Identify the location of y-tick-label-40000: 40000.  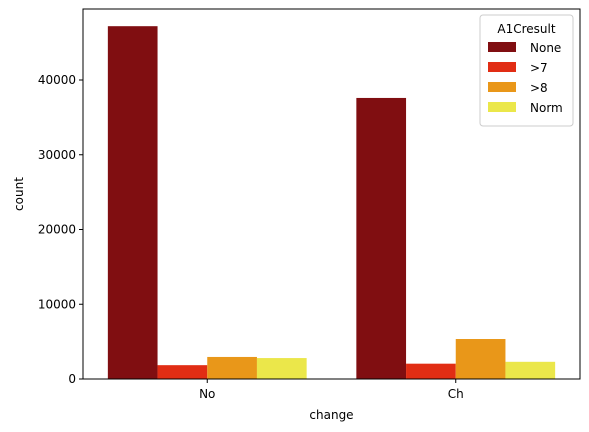
(57, 80).